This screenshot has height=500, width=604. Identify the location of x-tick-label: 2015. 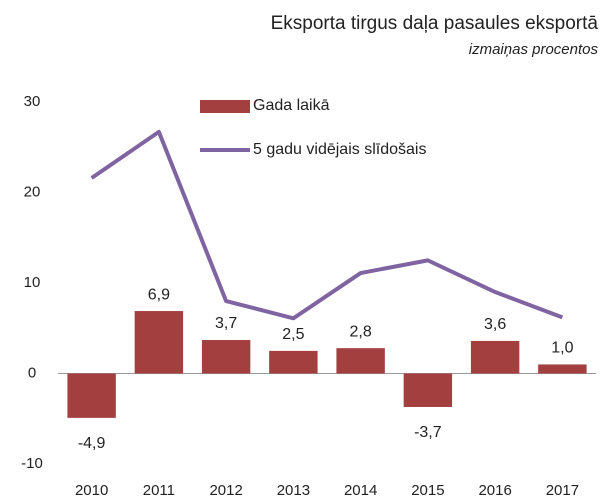
(427, 490).